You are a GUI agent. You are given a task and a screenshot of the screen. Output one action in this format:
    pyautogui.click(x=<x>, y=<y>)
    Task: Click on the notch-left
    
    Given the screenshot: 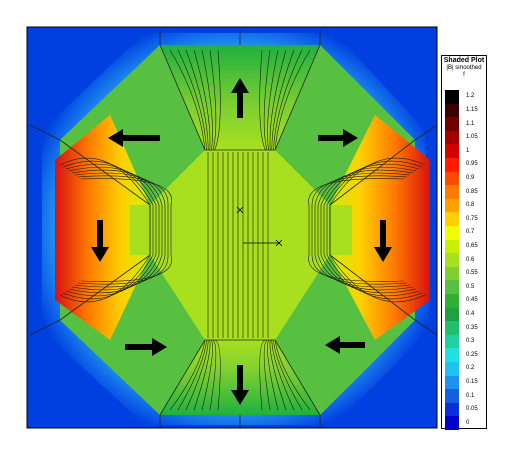 What is the action you would take?
    pyautogui.click(x=142, y=230)
    